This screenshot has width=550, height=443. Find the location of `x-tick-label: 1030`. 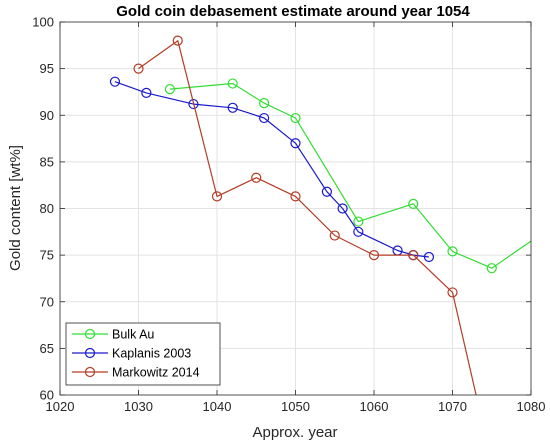

x-tick-label: 1030 is located at coordinates (138, 406).